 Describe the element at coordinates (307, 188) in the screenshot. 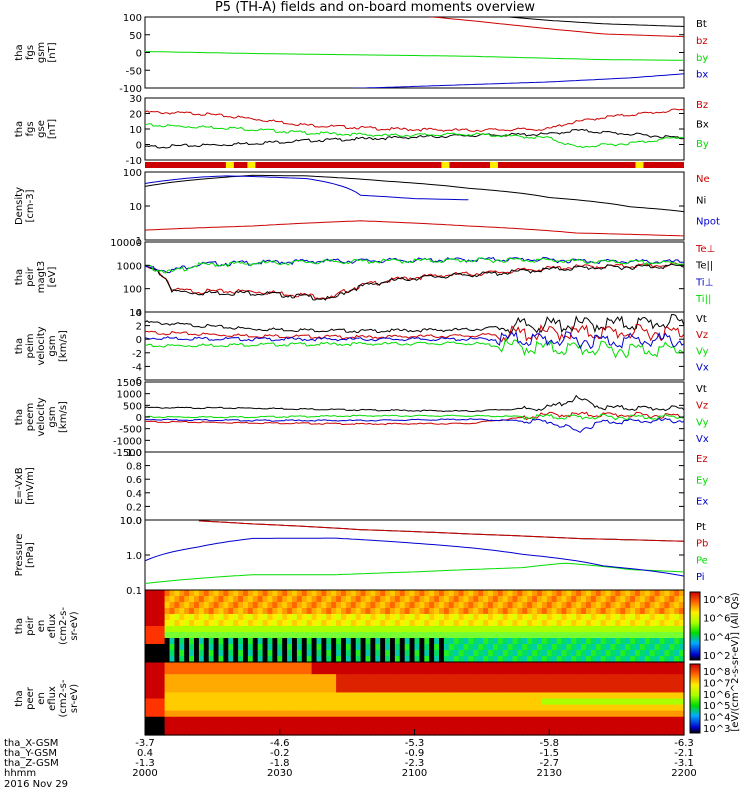

I see `density-series-Npot` at that location.